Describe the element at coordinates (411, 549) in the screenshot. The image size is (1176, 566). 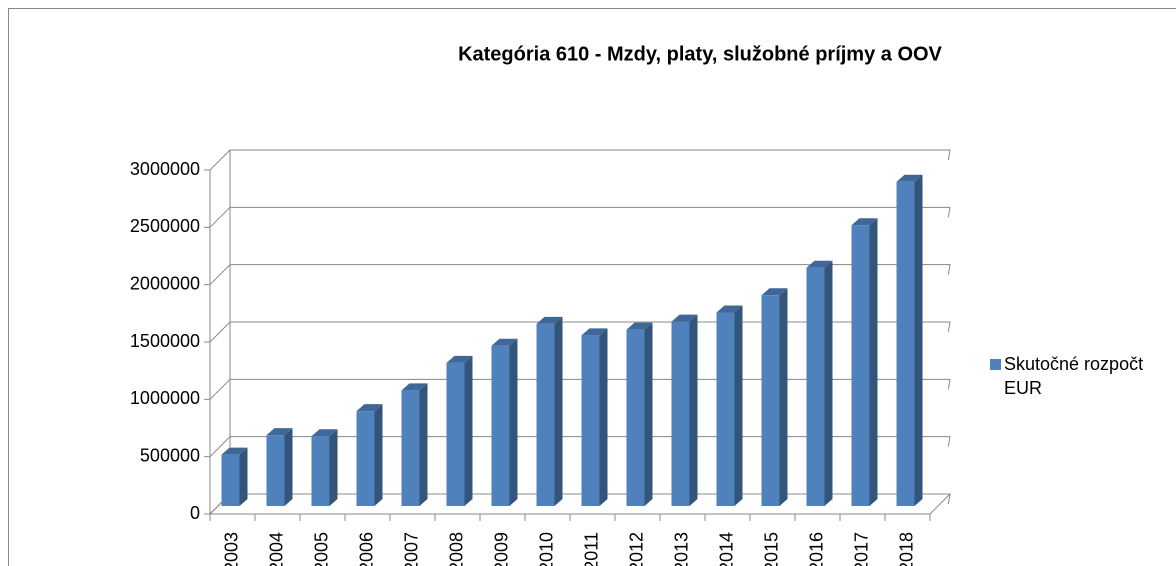
I see `x-tick-label: 2007` at that location.